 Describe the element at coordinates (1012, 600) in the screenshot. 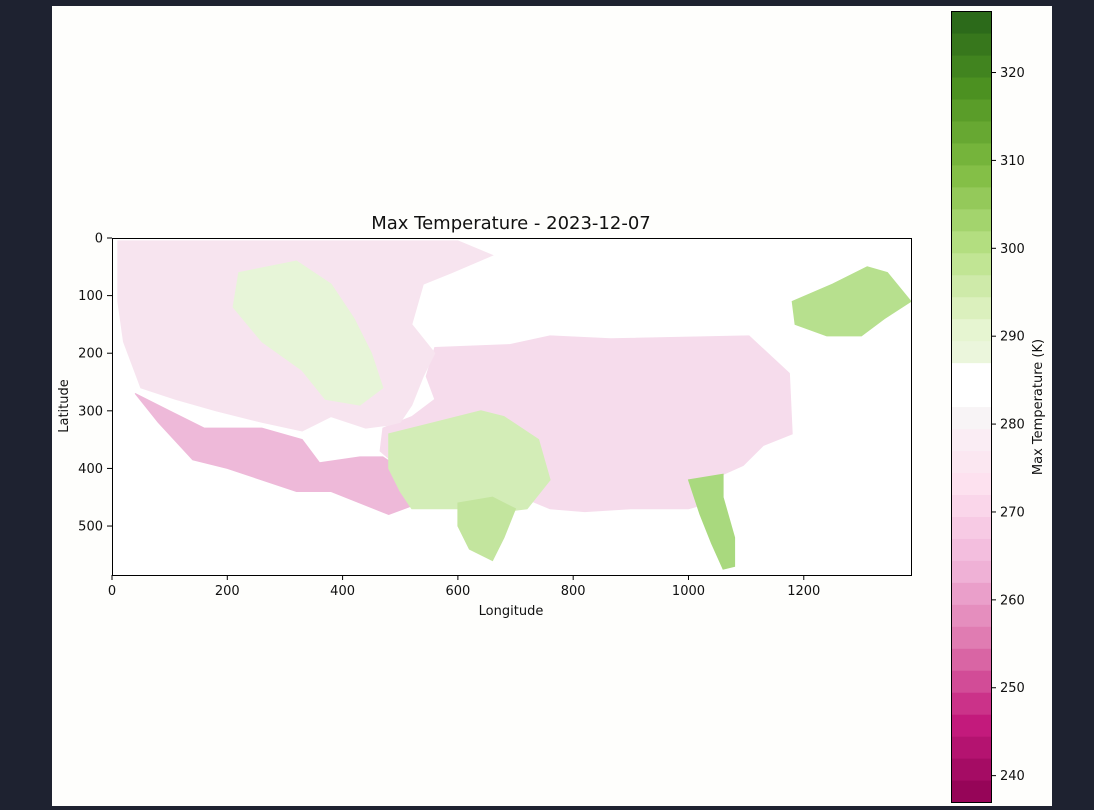

I see `colorbar-tick-label: 260` at that location.